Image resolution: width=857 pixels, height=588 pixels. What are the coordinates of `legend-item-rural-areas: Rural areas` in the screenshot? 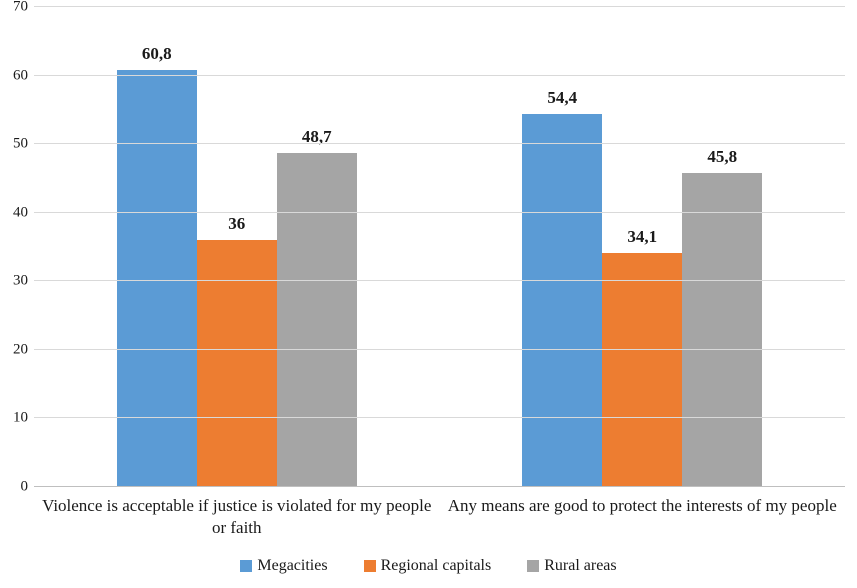 It's located at (572, 566).